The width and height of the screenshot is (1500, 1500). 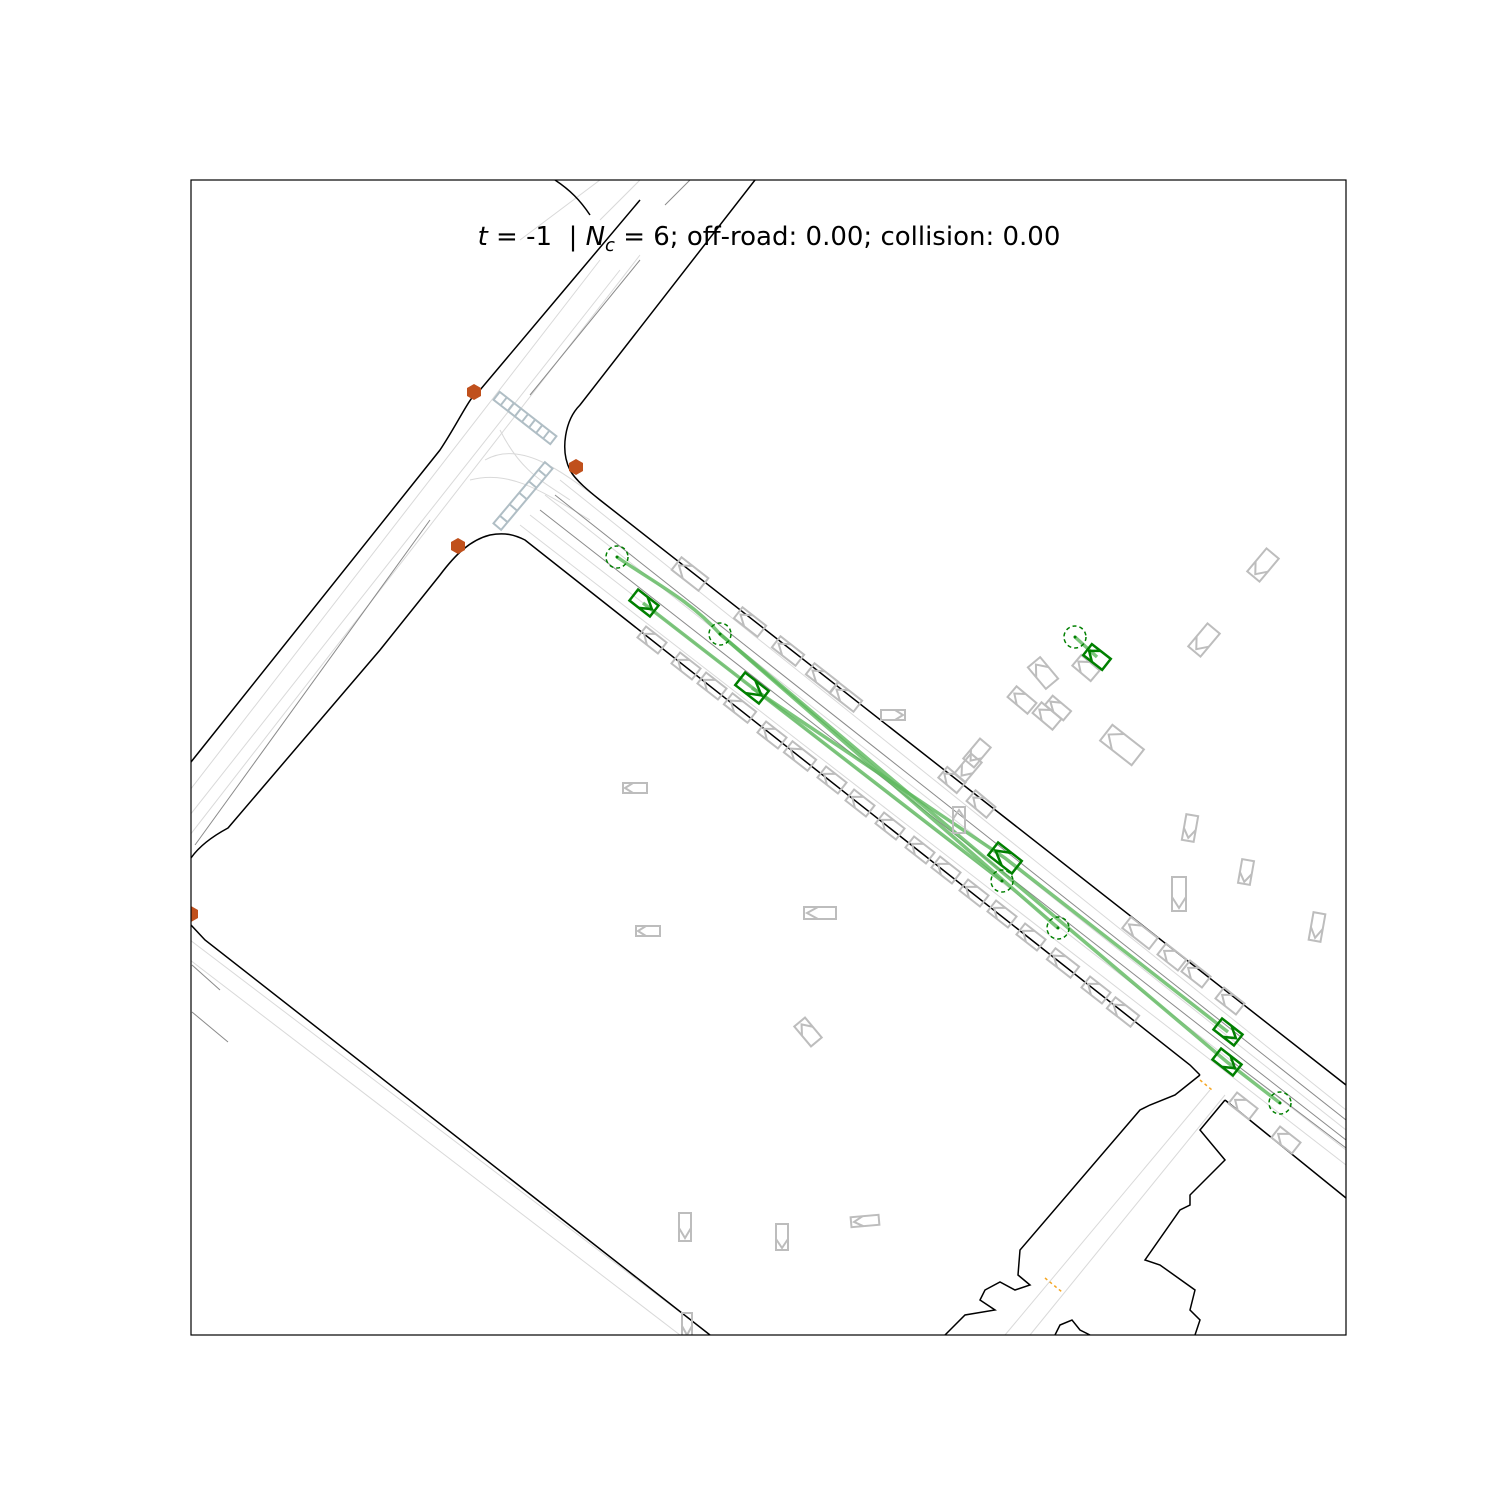 I want to click on crosswalks, so click(x=525, y=461).